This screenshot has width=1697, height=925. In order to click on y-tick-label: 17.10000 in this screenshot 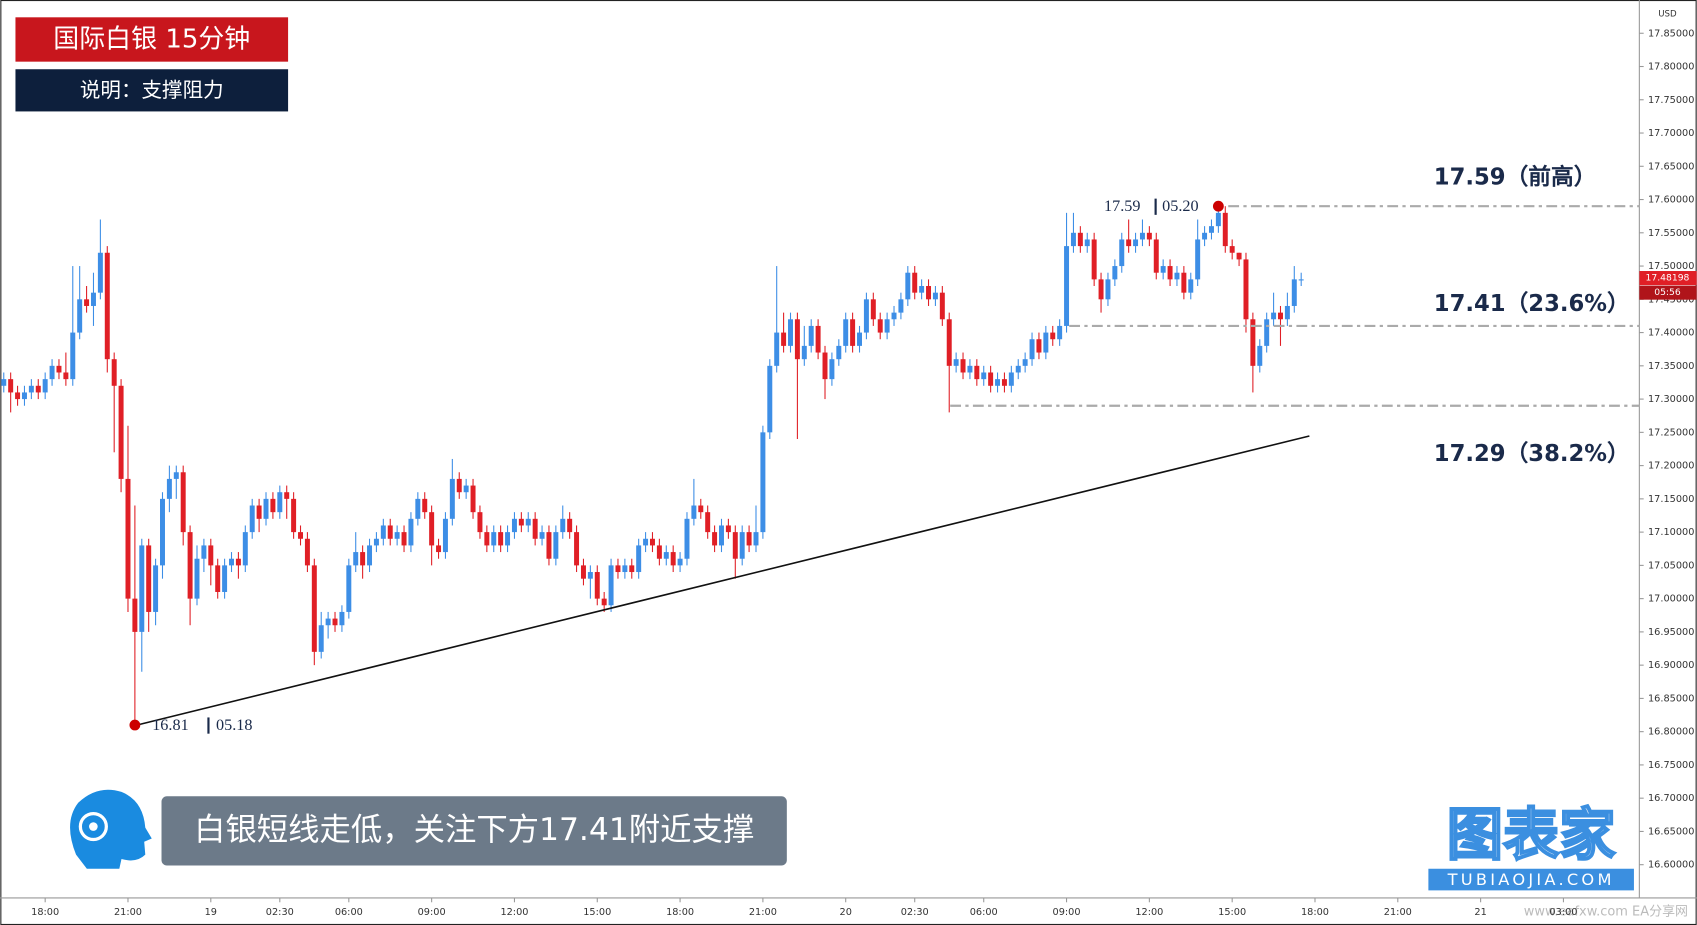, I will do `click(1671, 532)`.